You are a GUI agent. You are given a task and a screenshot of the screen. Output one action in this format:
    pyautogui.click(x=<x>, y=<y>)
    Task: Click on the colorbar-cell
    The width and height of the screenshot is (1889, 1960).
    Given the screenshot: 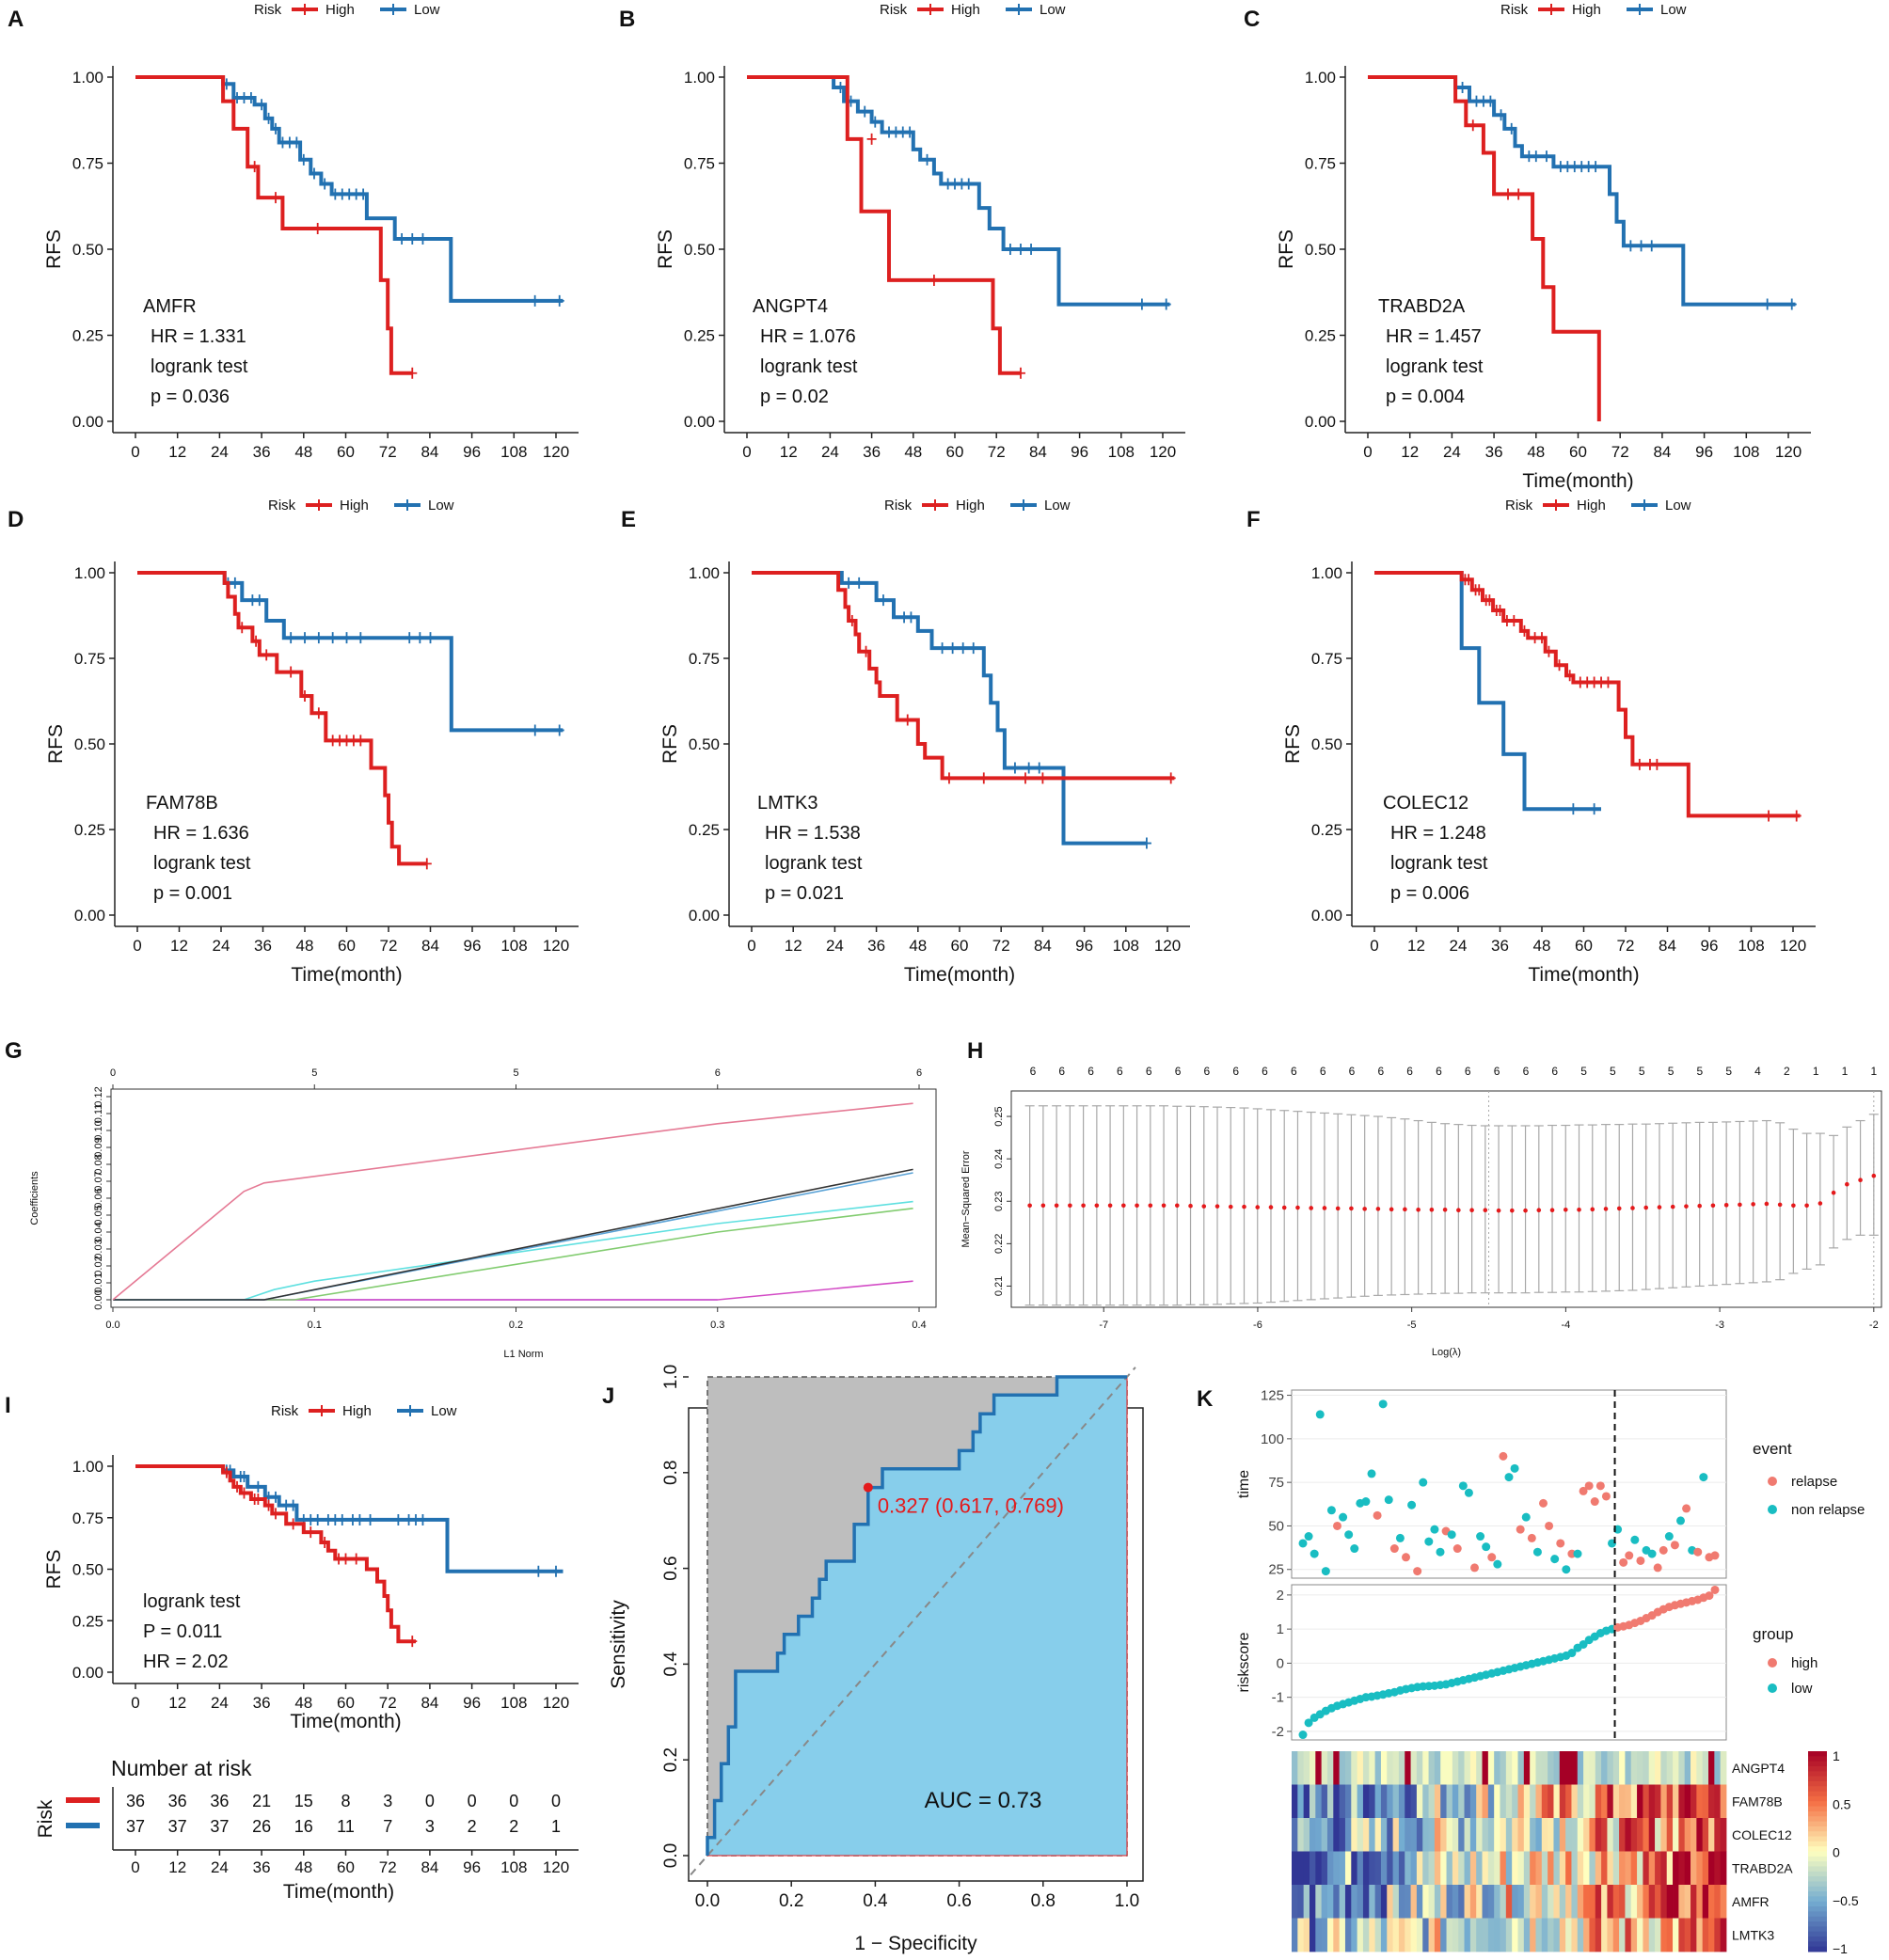 What is the action you would take?
    pyautogui.click(x=1817, y=1924)
    